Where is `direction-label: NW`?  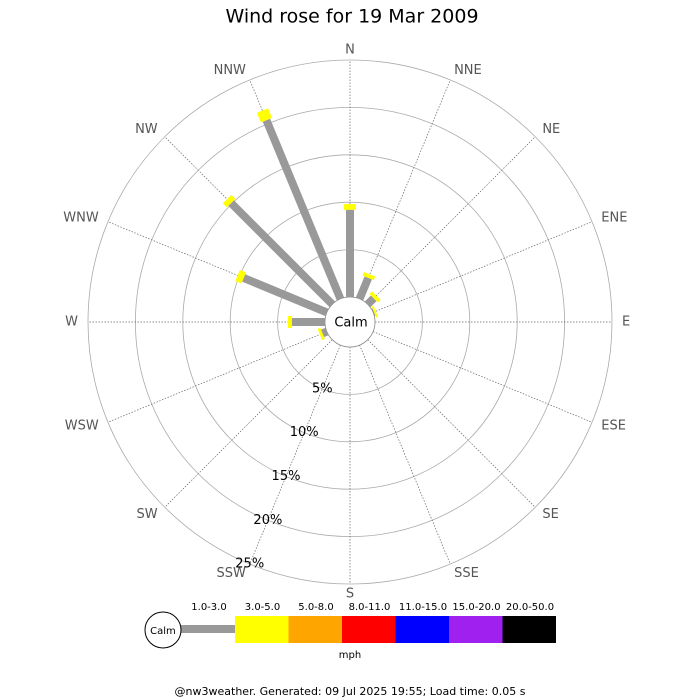
direction-label: NW is located at coordinates (146, 129).